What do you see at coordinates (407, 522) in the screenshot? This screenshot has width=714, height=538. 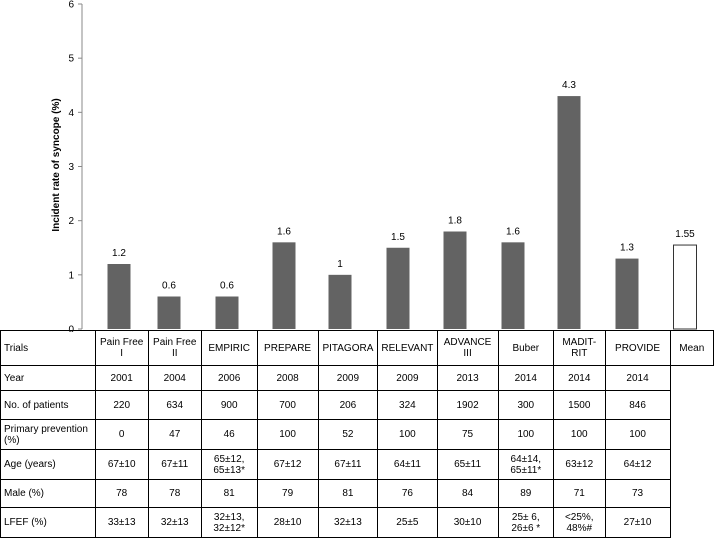 I see `table-cell: 25±5` at bounding box center [407, 522].